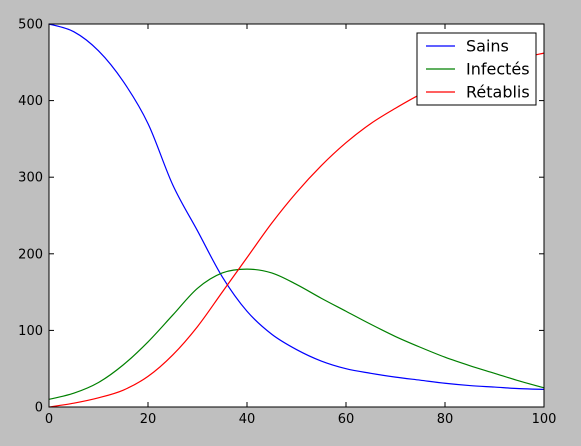 This screenshot has width=581, height=446. What do you see at coordinates (30, 101) in the screenshot?
I see `y-tick-label: 400` at bounding box center [30, 101].